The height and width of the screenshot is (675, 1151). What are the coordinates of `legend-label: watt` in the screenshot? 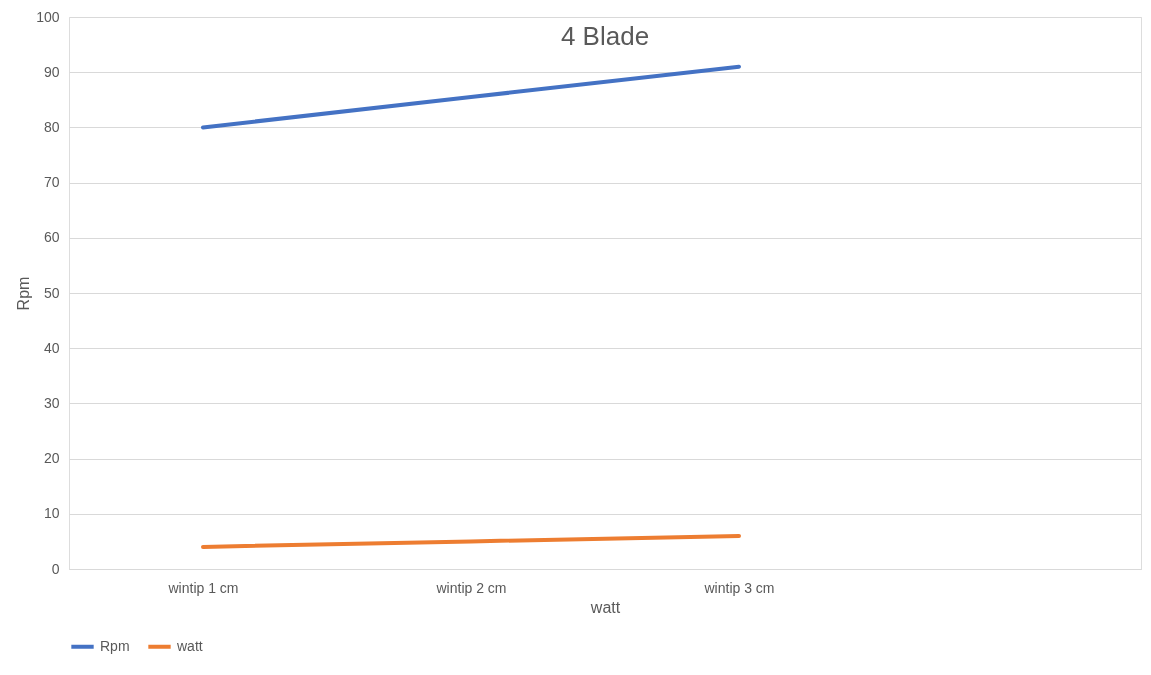 It's located at (189, 645).